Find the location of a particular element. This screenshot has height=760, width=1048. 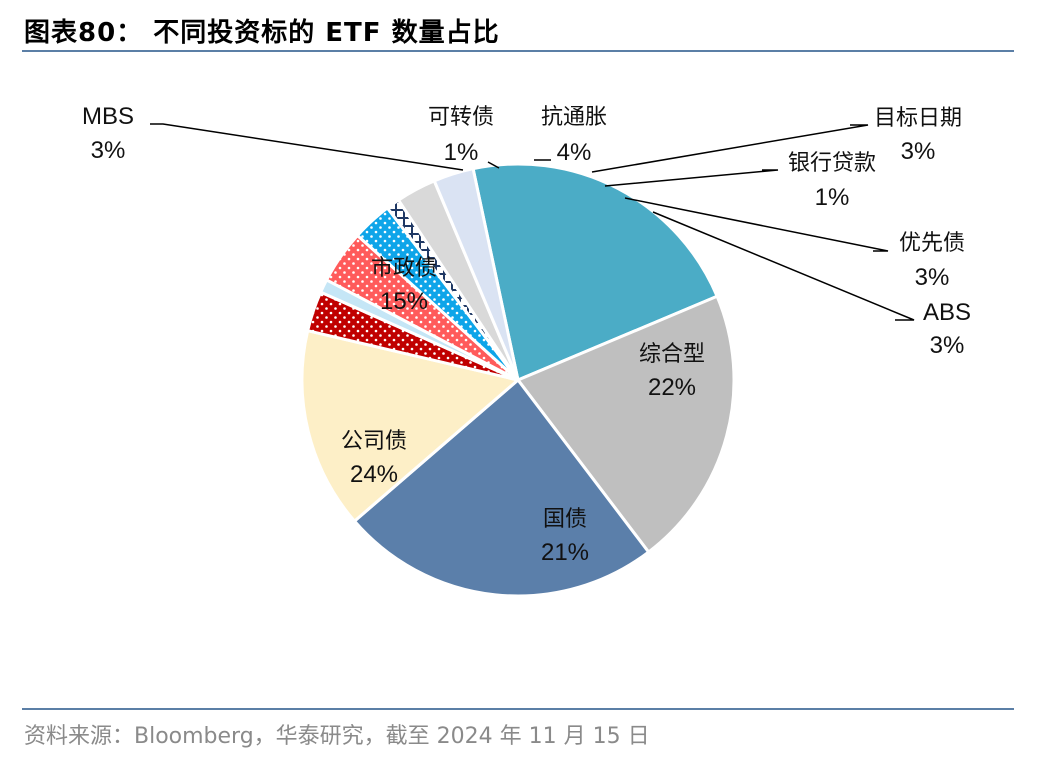

slice-abs-leader-line is located at coordinates (783, 266).